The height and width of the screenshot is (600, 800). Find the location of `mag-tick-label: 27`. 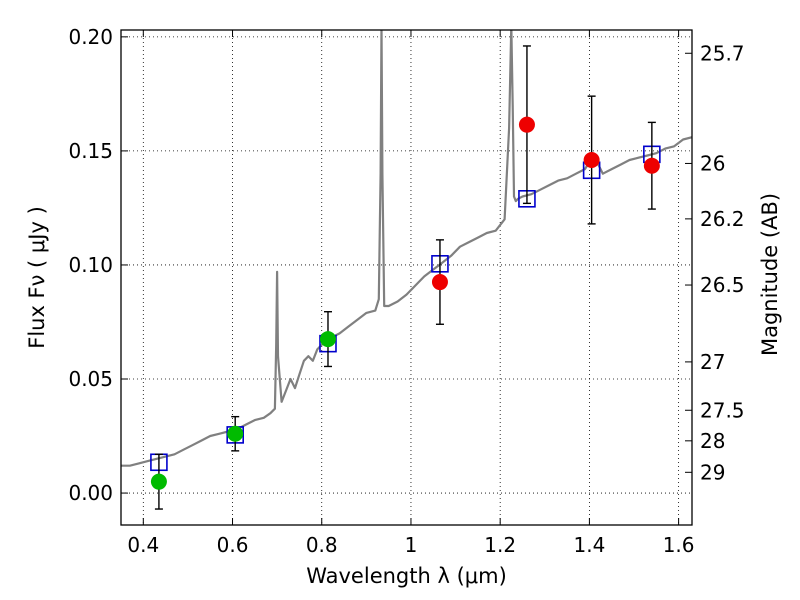

mag-tick-label: 27 is located at coordinates (712, 362).